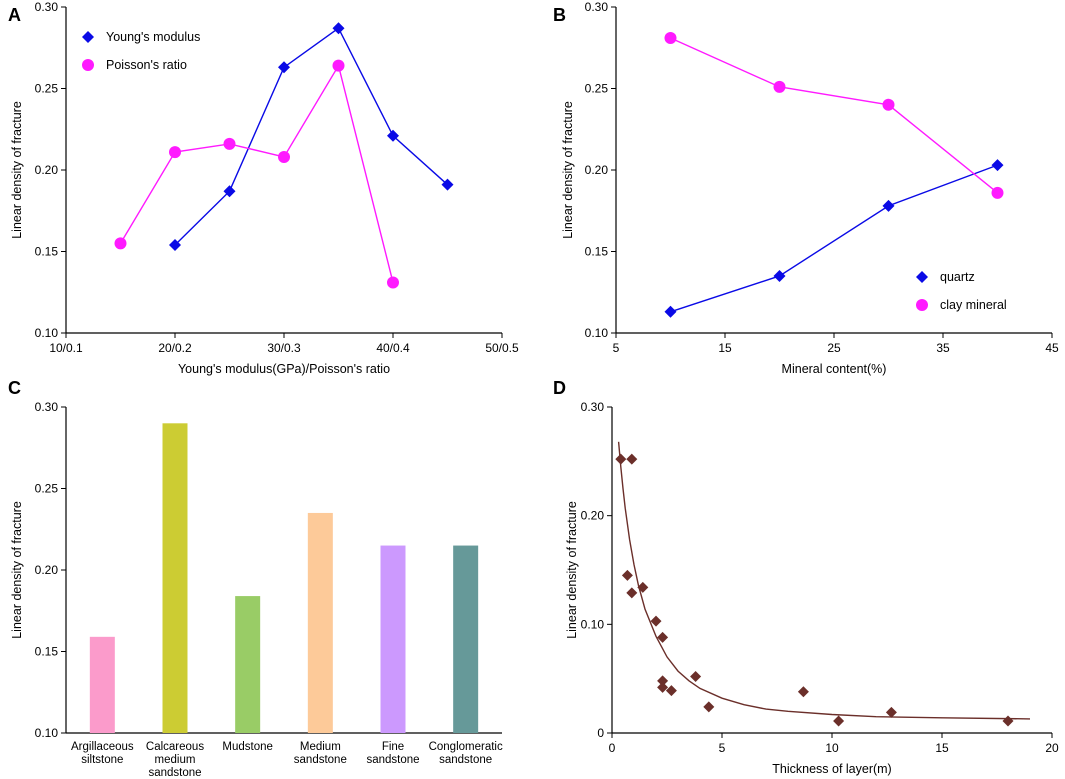  Describe the element at coordinates (559, 388) in the screenshot. I see `panel-letter: D` at that location.